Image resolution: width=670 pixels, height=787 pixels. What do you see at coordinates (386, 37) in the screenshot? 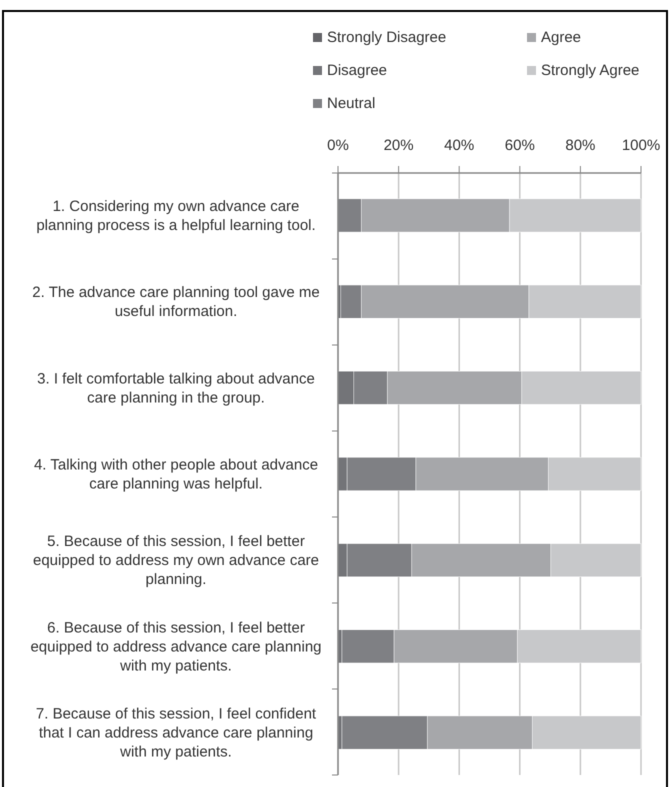
I see `legend-label: Strongly Disagree` at bounding box center [386, 37].